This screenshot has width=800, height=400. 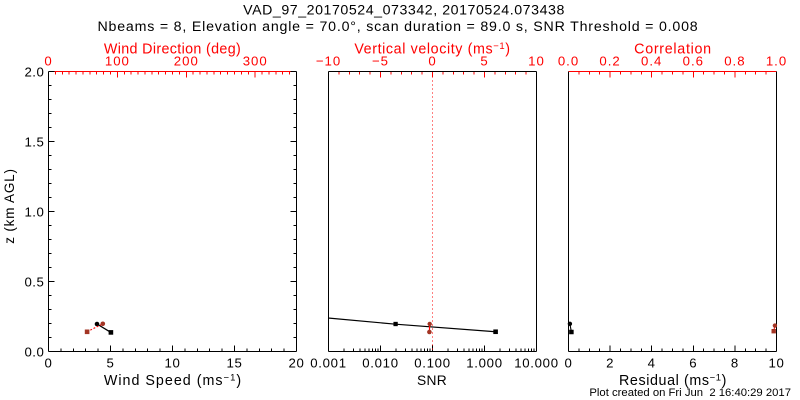 I want to click on svg-text: 200, so click(x=186, y=61).